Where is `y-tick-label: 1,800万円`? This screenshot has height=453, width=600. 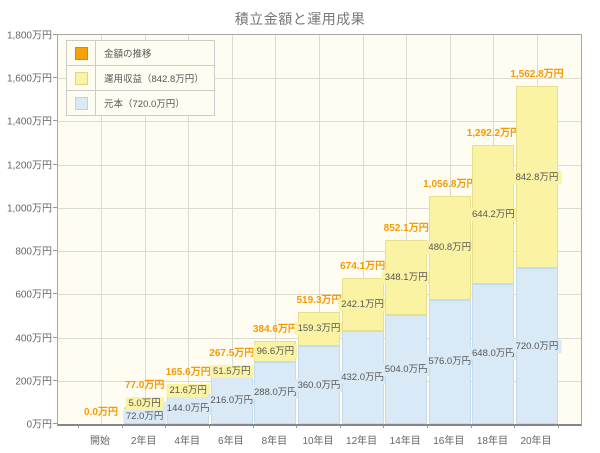
y-tick-label: 1,800万円 is located at coordinates (29, 36).